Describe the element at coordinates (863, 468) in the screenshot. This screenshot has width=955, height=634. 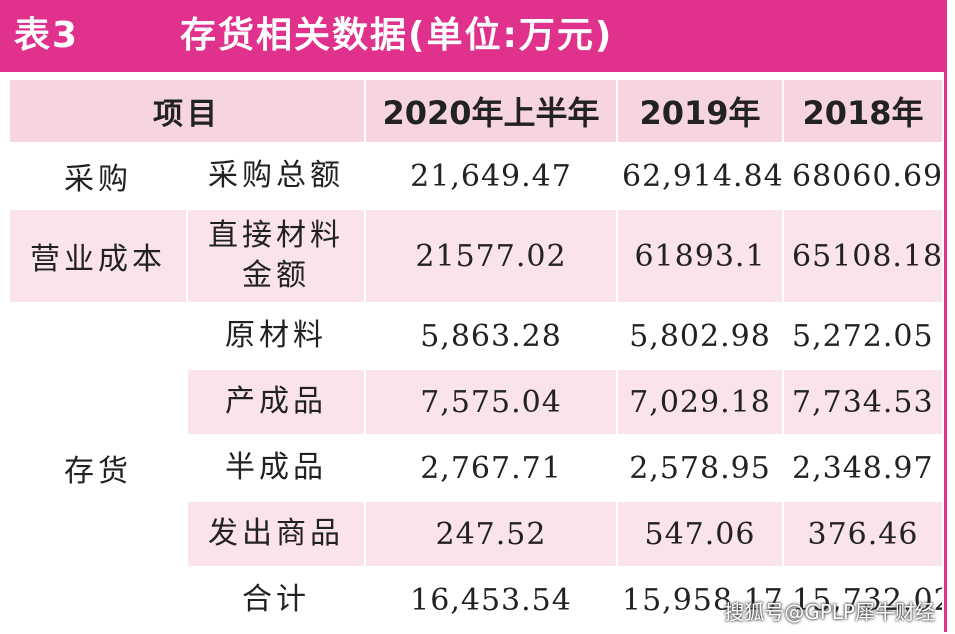
I see `value-2018: 2,348.97` at that location.